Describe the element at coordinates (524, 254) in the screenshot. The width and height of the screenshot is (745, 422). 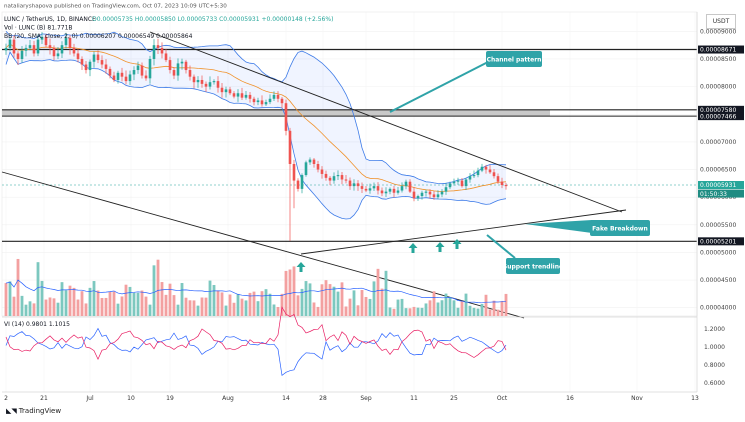
I see `support-trendline-callout: Support trendline` at that location.